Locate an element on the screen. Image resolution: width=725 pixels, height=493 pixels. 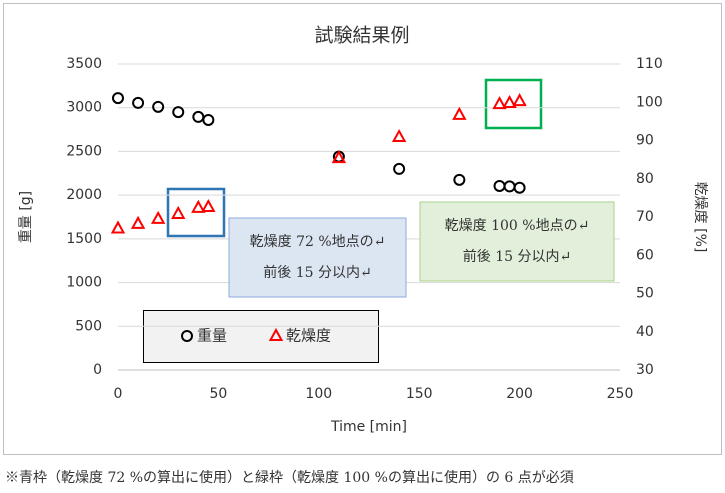
x-tick-label: 0 is located at coordinates (118, 394).